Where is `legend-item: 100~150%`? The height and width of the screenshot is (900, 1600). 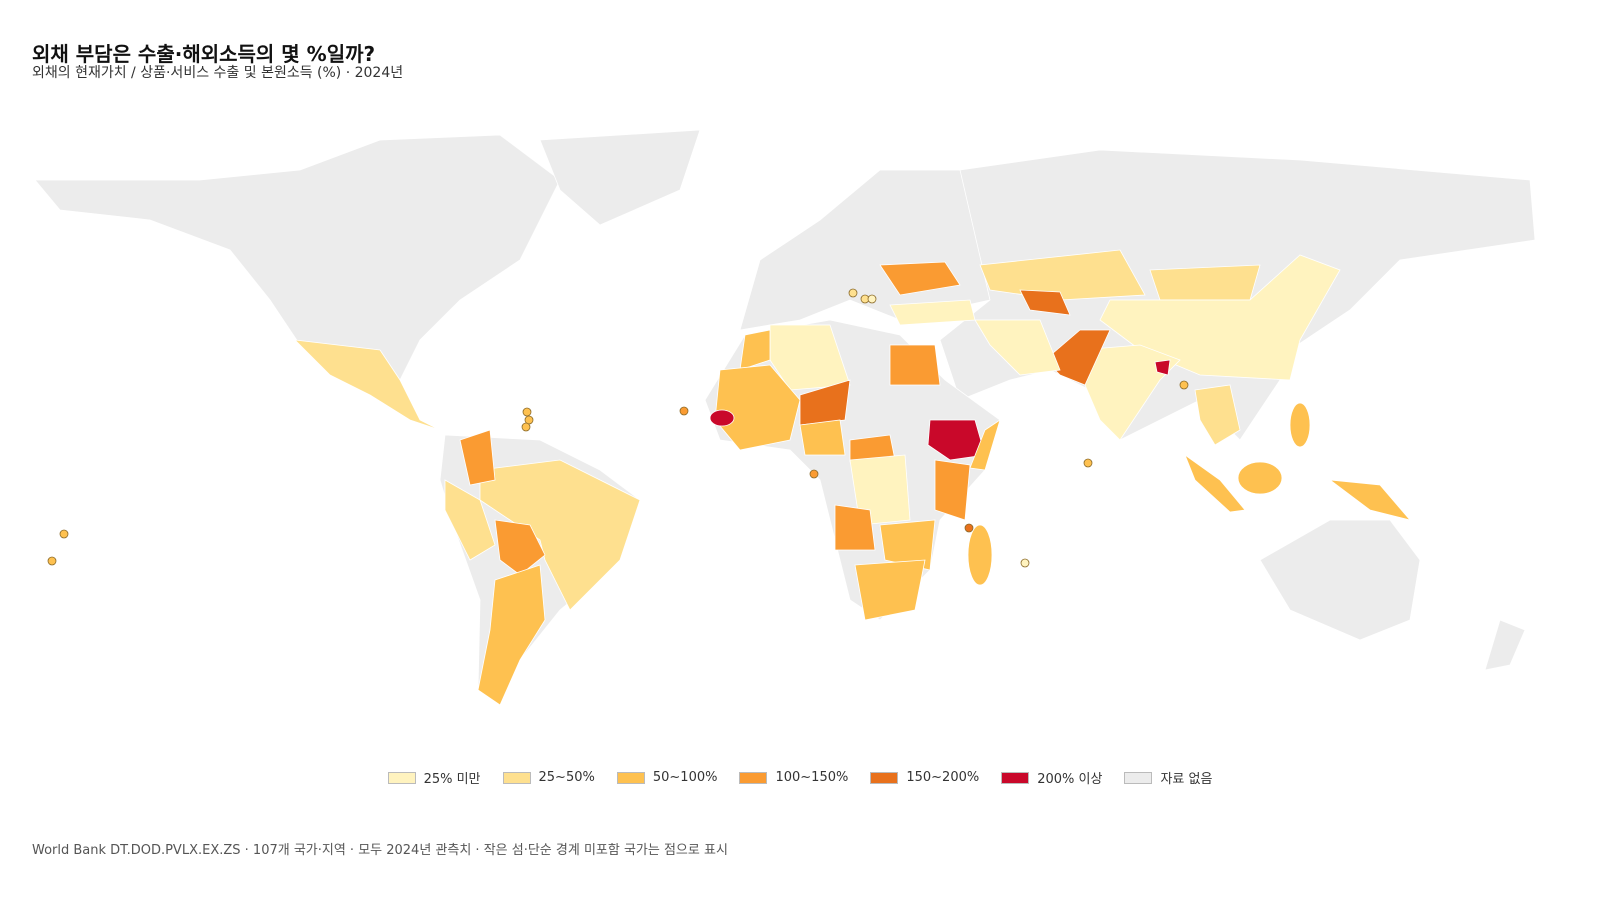 legend-item: 100~150% is located at coordinates (793, 777).